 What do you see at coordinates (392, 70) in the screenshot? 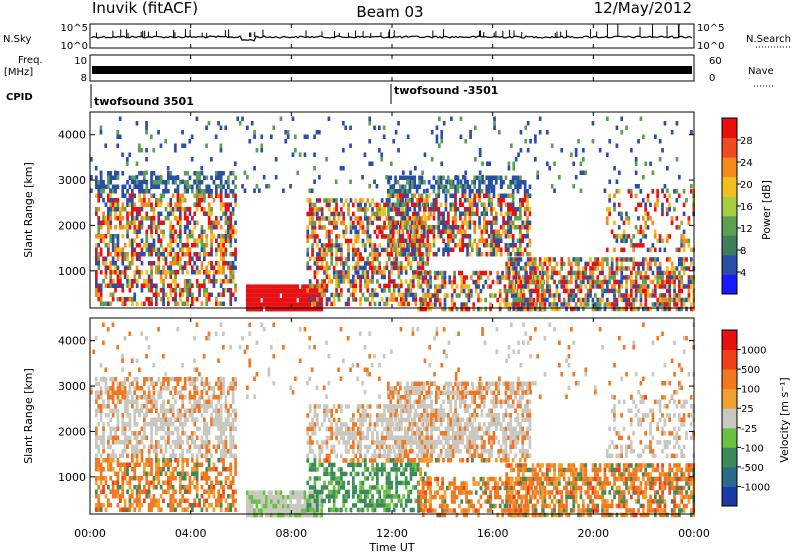
I see `freq-trace` at bounding box center [392, 70].